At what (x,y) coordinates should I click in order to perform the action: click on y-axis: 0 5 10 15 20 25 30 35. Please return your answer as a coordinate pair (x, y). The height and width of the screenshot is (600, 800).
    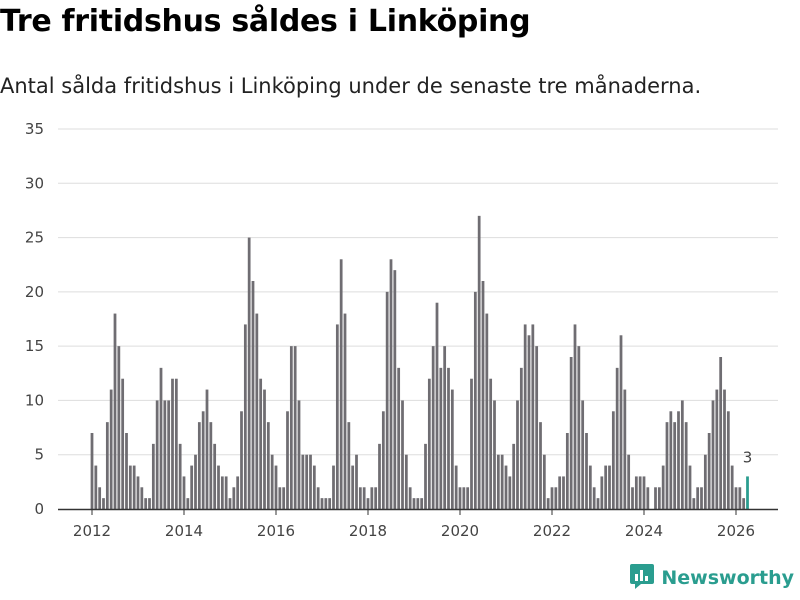
    Looking at the image, I should click on (34, 319).